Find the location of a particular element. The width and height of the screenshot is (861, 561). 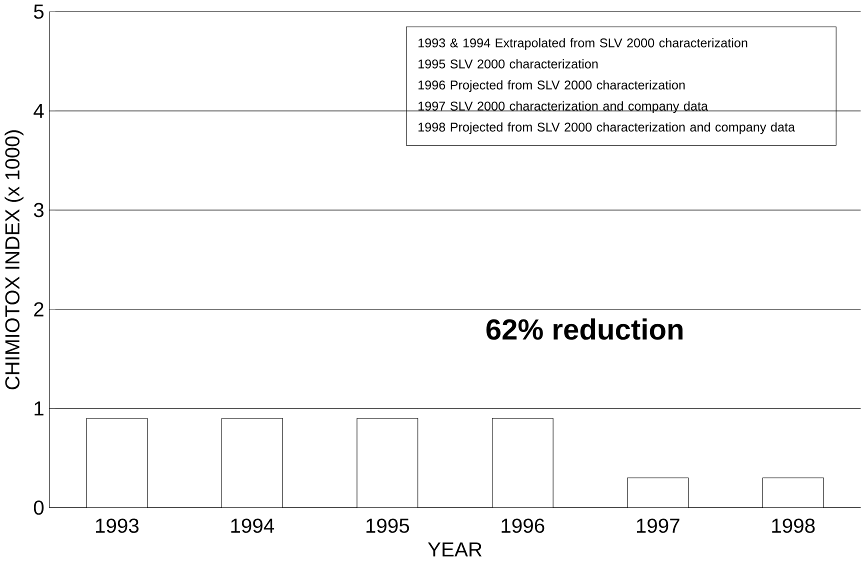

annotation: 62% reduction is located at coordinates (584, 329).